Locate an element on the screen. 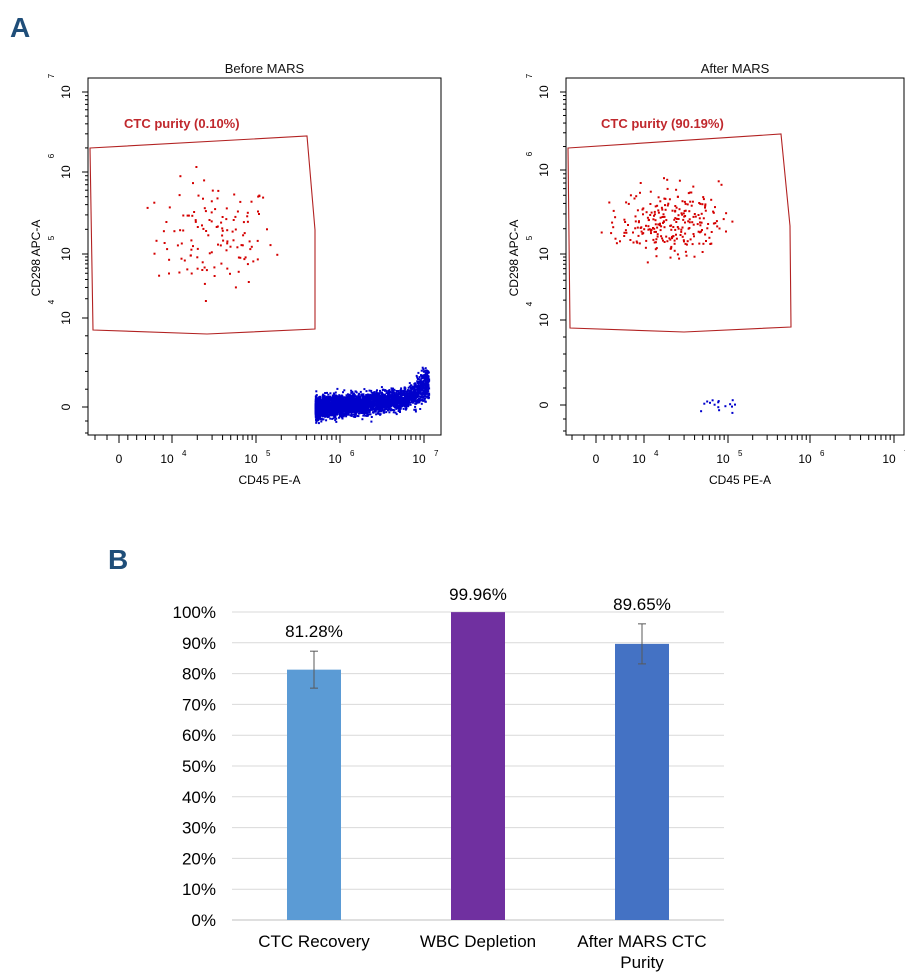 The height and width of the screenshot is (976, 905). y-axis-label: CD298 APC-A is located at coordinates (36, 258).